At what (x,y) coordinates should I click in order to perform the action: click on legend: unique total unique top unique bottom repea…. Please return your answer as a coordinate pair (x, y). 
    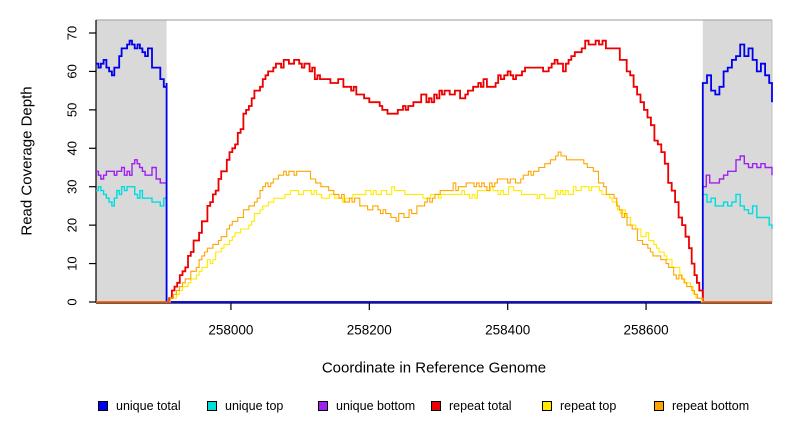
    Looking at the image, I should click on (396, 407).